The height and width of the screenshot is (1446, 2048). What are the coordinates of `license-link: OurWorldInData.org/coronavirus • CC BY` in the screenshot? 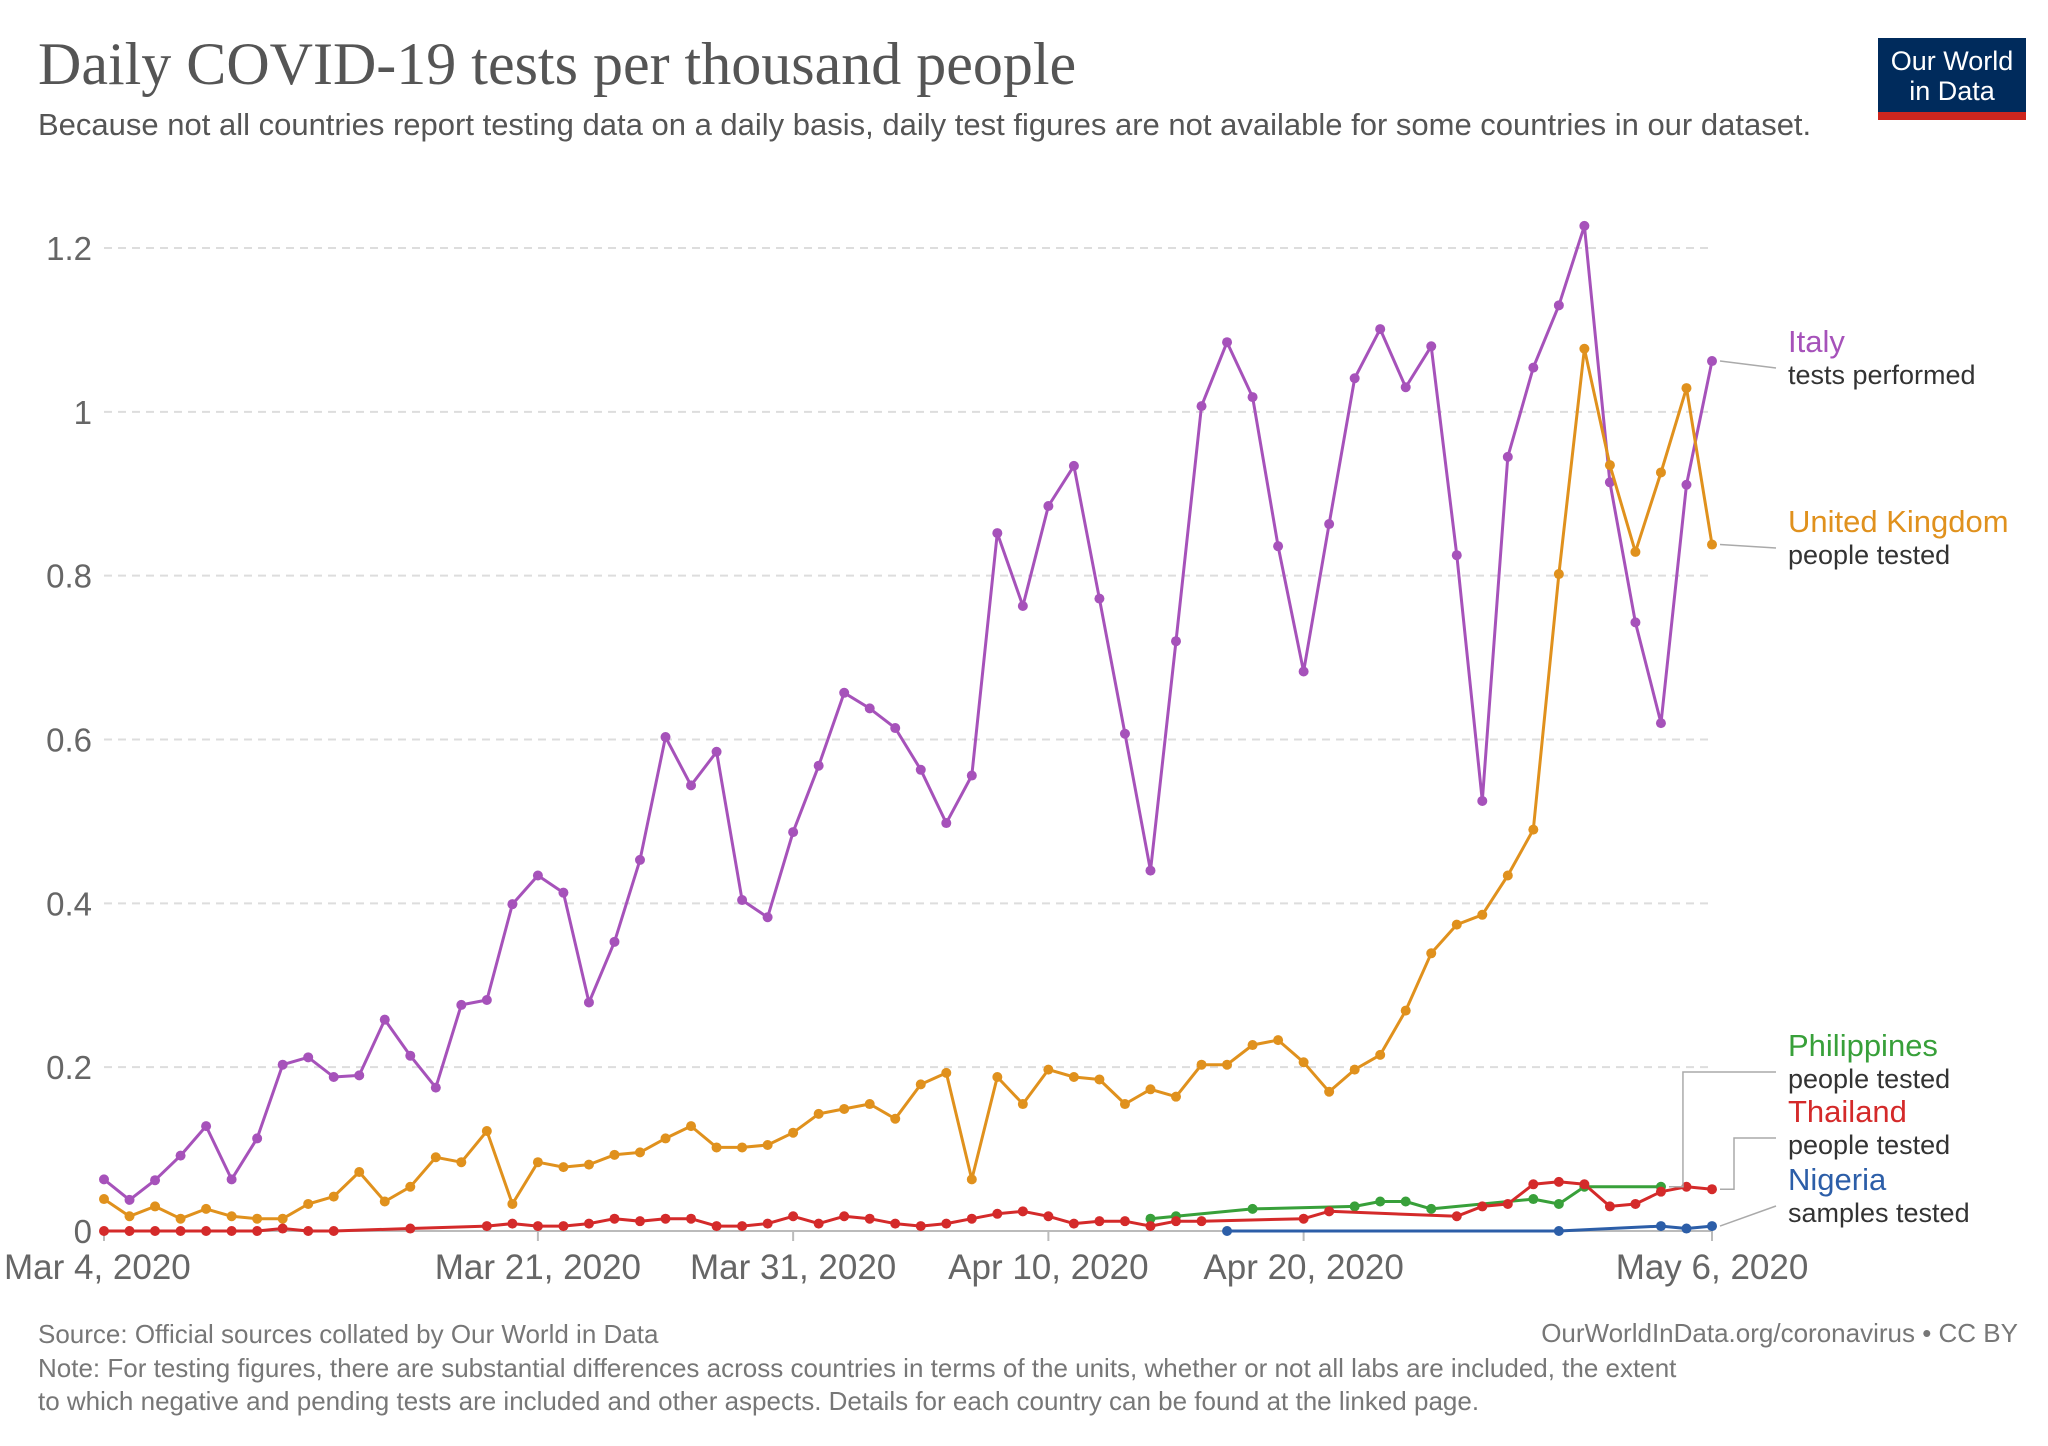 It's located at (1779, 1333).